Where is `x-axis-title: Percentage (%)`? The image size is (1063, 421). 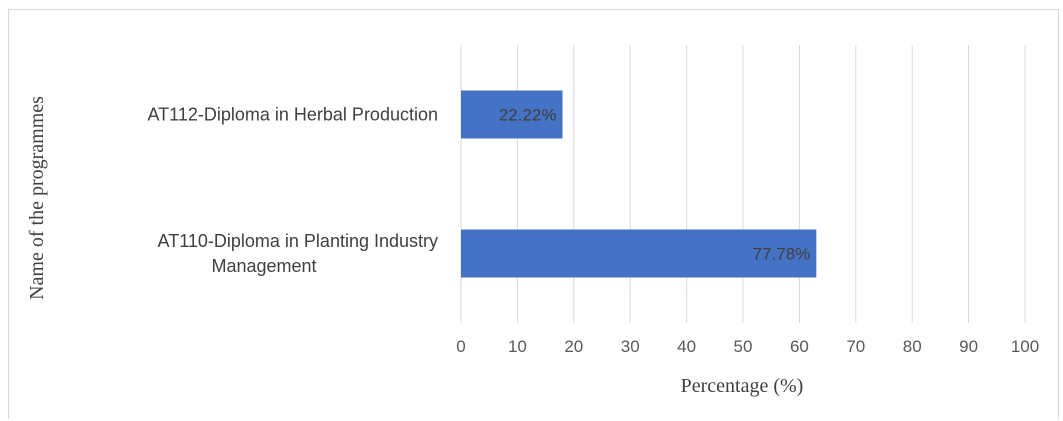
x-axis-title: Percentage (%) is located at coordinates (742, 386).